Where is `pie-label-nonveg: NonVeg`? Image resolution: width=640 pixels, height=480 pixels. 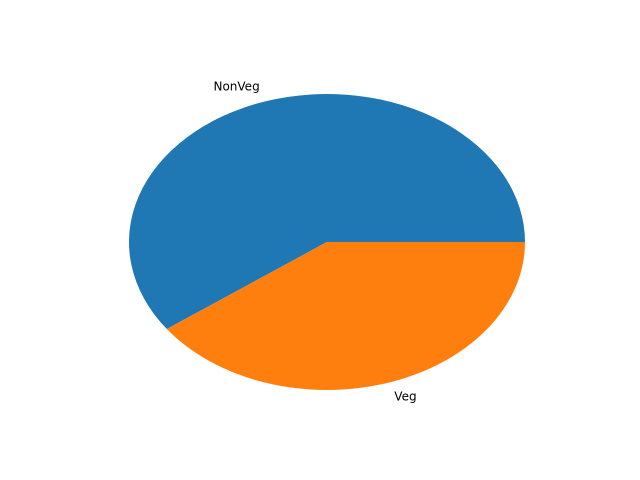 pie-label-nonveg: NonVeg is located at coordinates (236, 87).